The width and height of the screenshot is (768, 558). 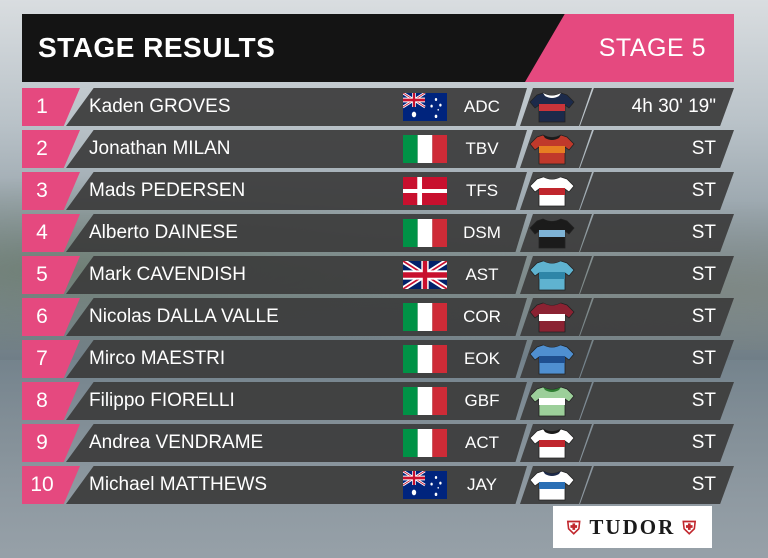 I want to click on rider-name: Jonathan MILAN, so click(x=160, y=148).